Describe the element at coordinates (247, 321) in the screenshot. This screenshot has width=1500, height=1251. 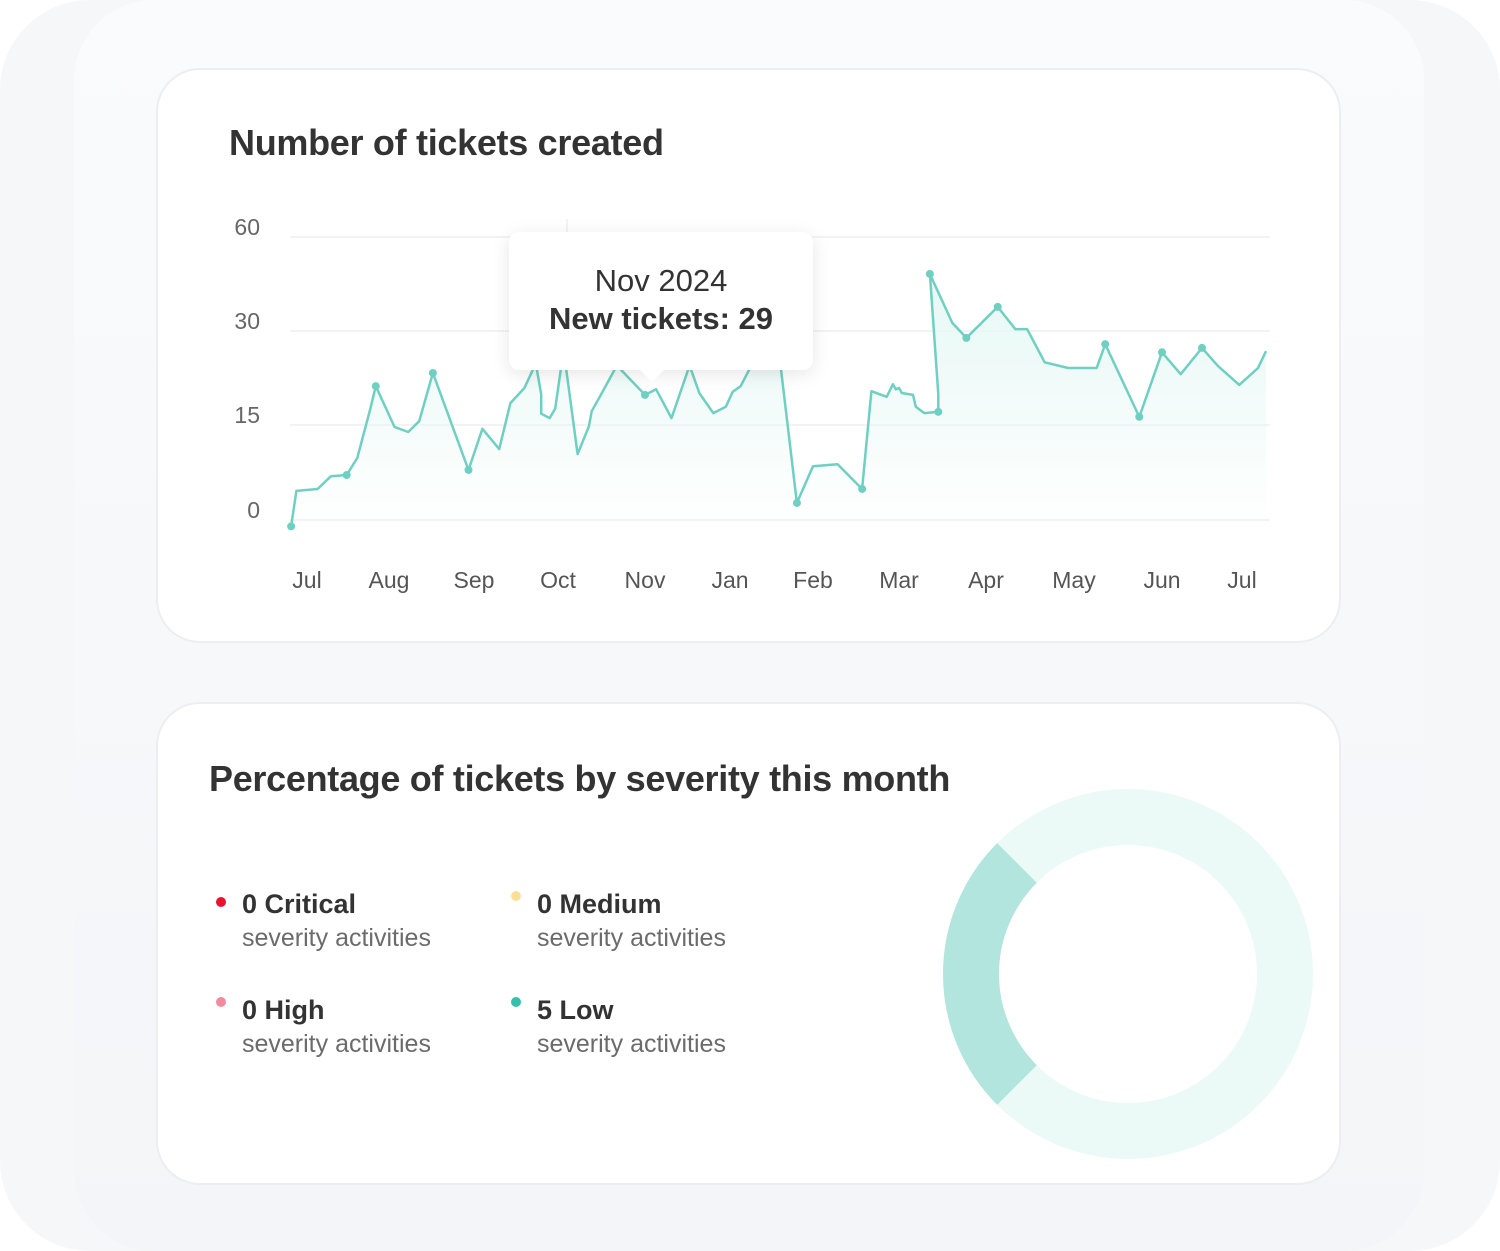
I see `y-tick-label: 30` at that location.